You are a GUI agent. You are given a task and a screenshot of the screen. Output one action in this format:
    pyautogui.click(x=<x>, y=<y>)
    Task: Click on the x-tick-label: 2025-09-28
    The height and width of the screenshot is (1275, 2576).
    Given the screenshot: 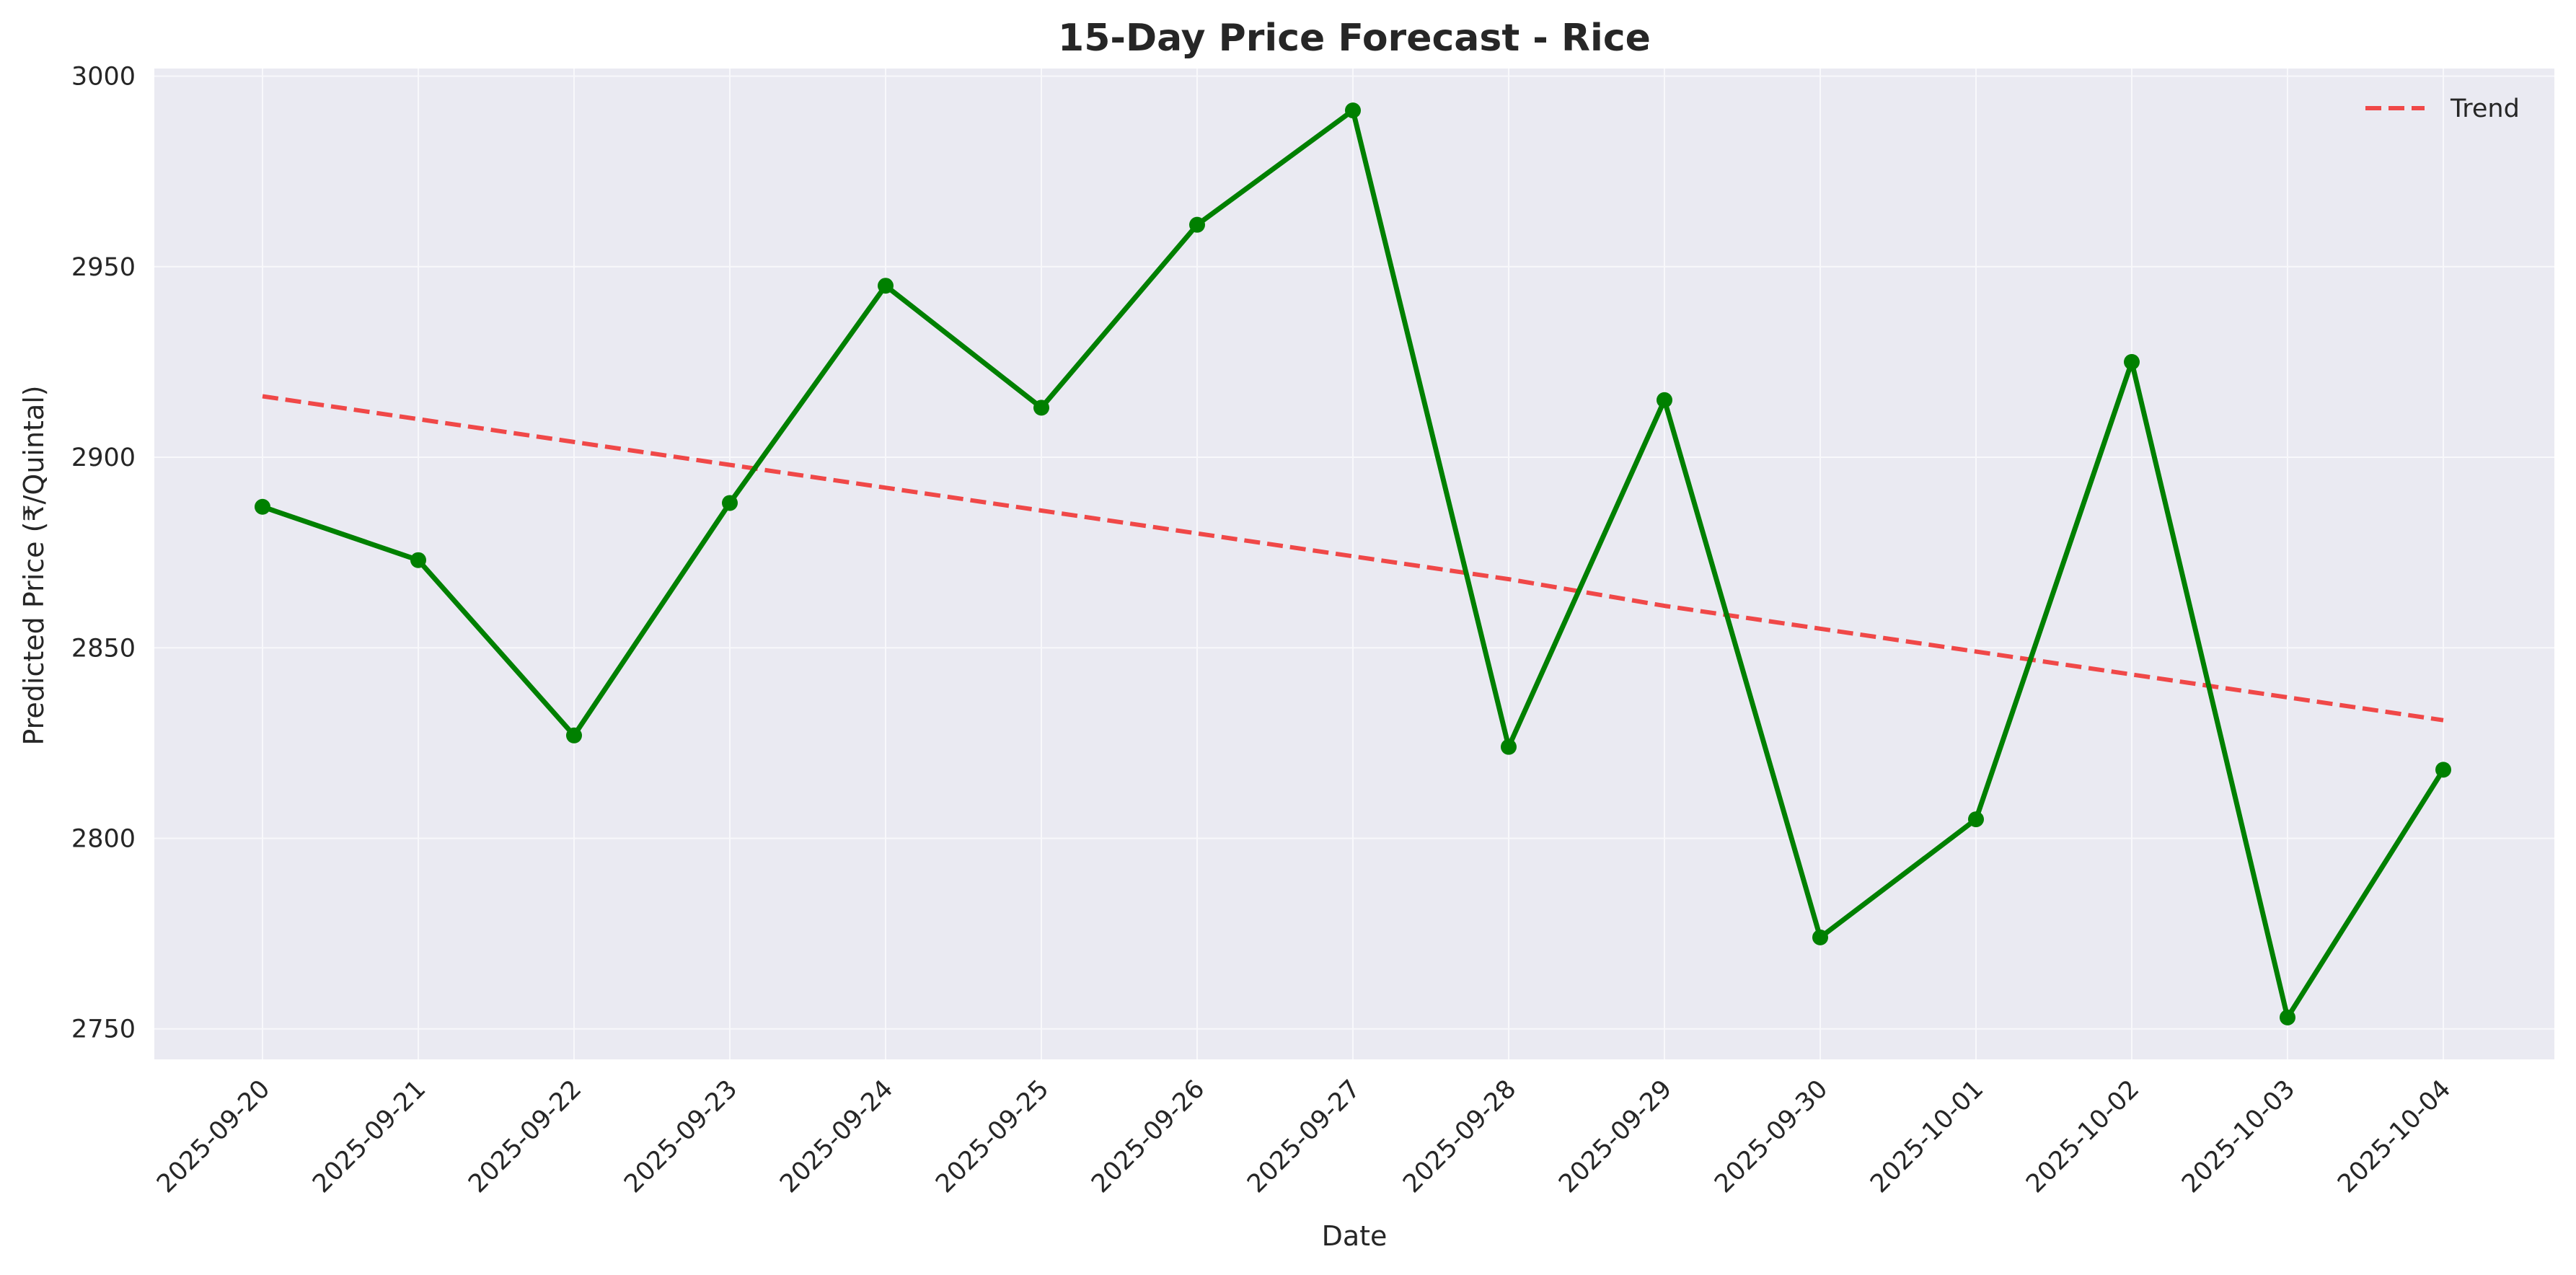 What is the action you would take?
    pyautogui.click(x=1460, y=1137)
    